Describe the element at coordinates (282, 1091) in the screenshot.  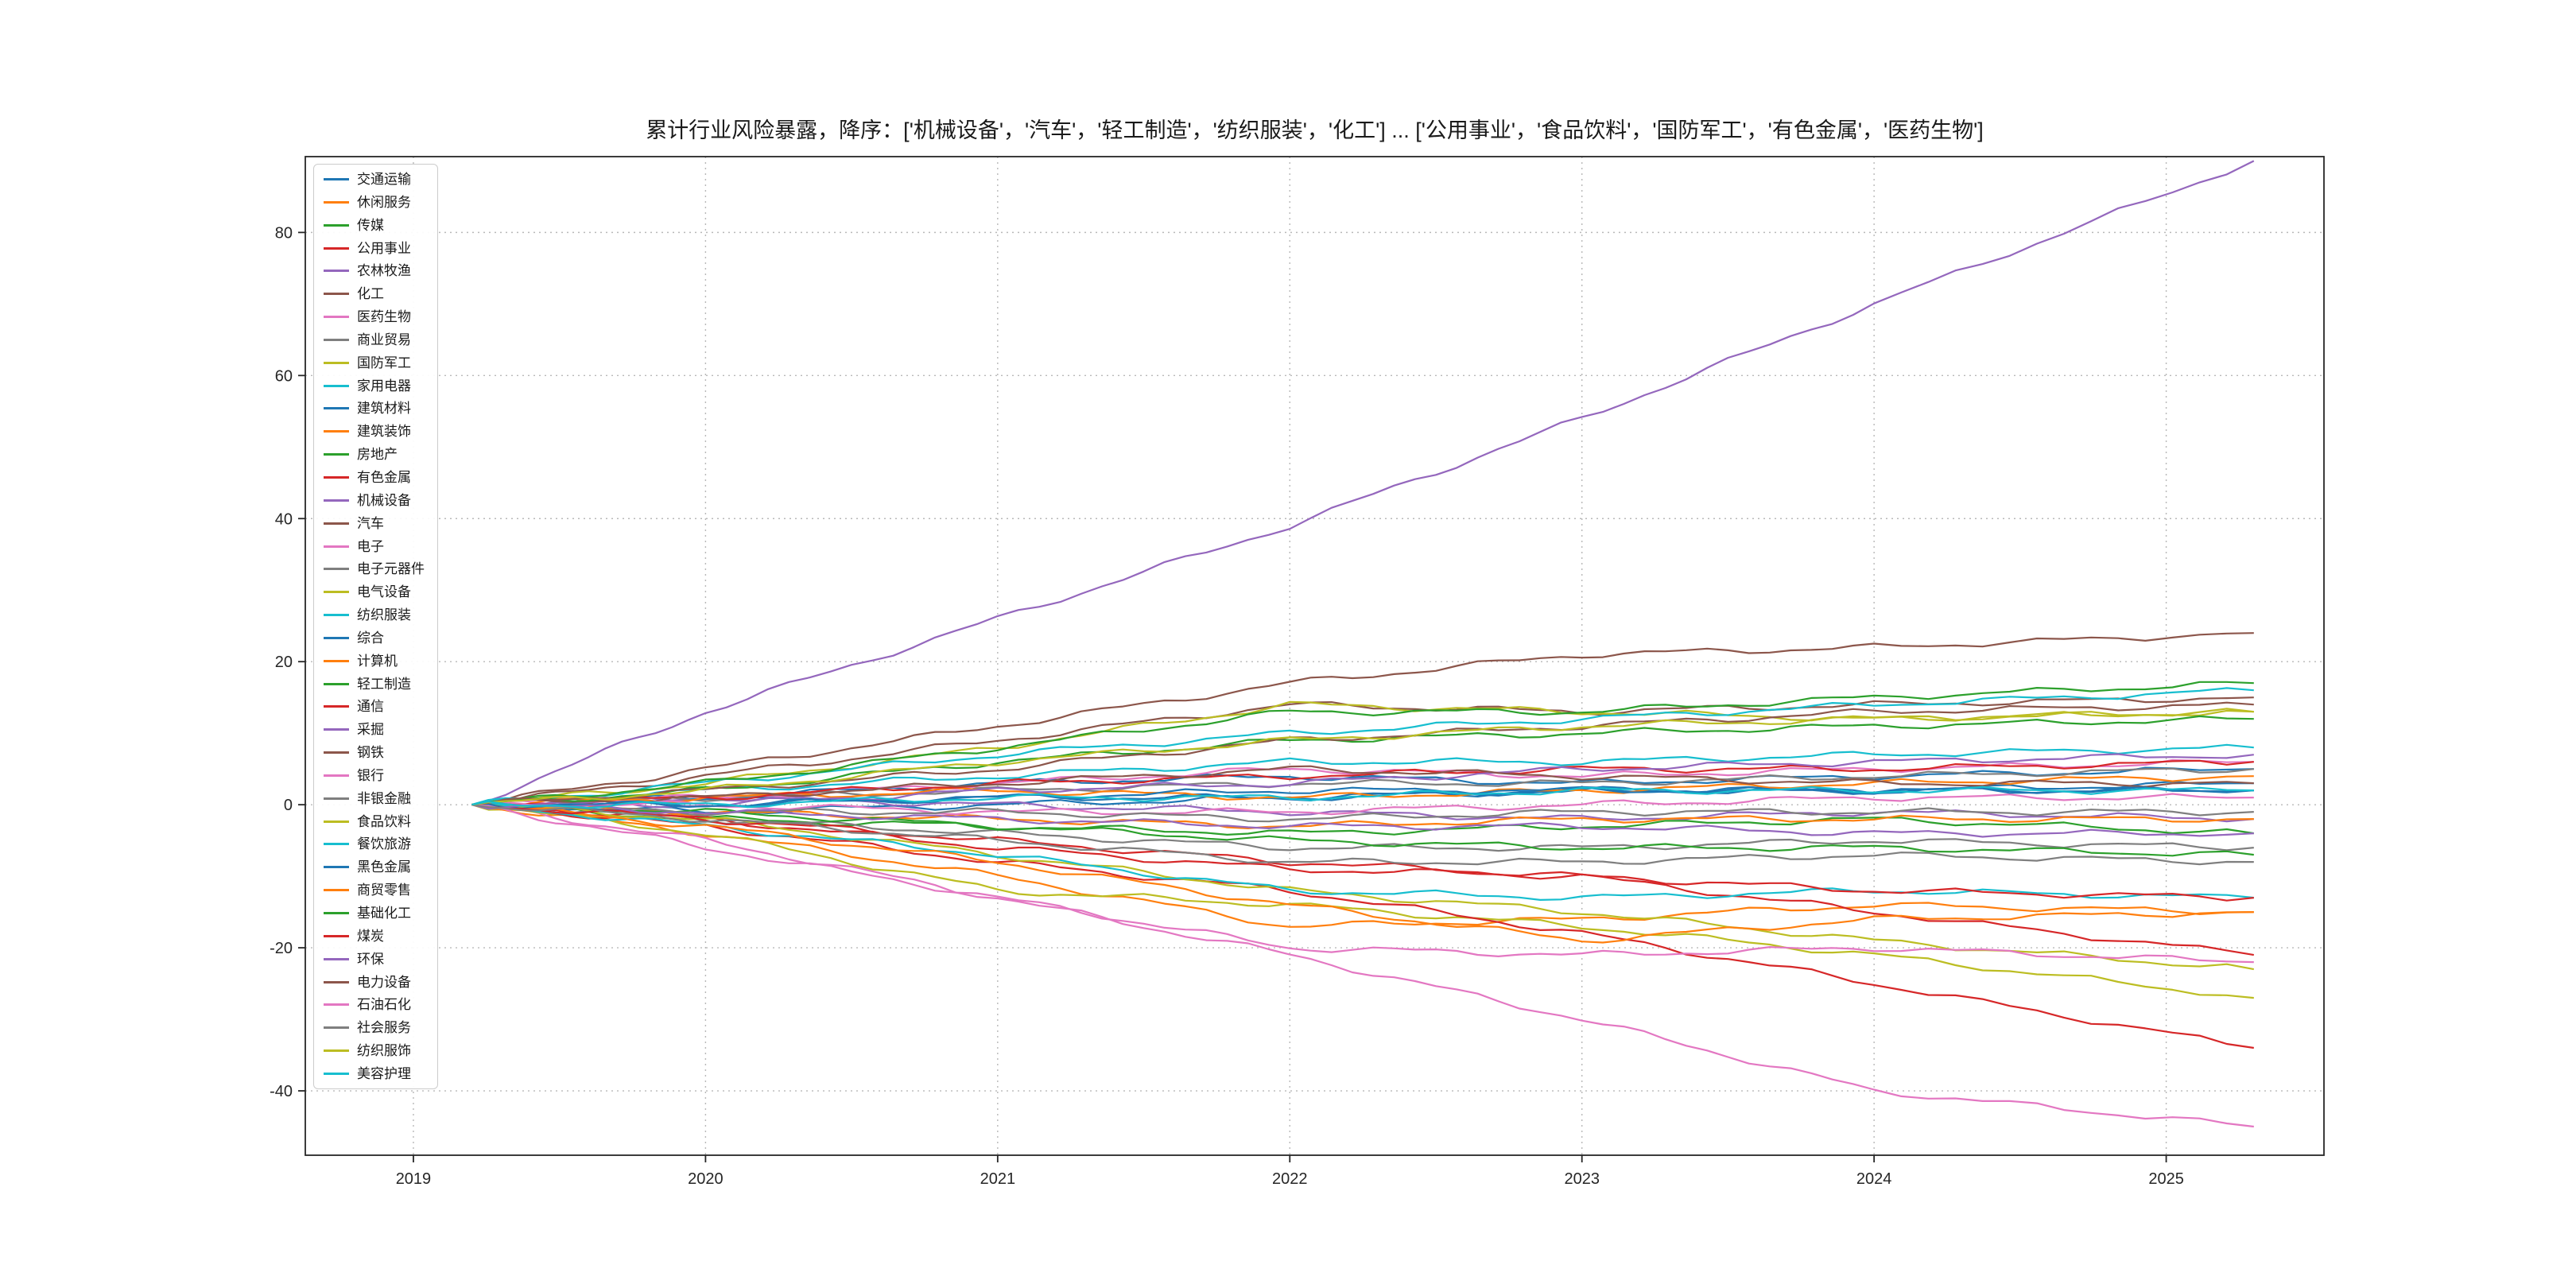
I see `y-tick-label: -40` at that location.